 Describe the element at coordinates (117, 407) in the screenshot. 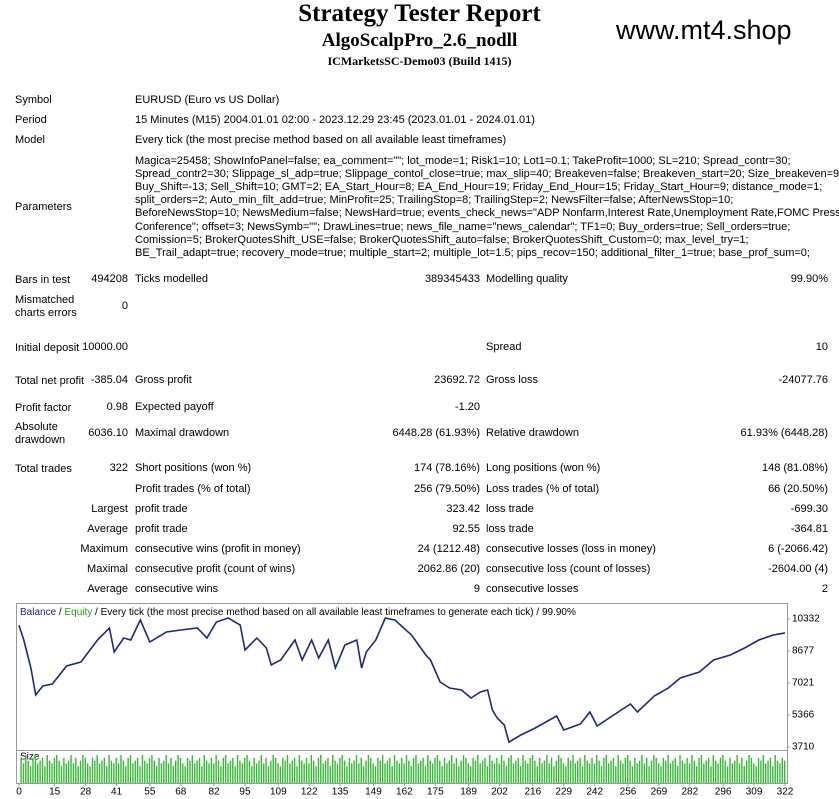

I see `stat-value: 0.98` at that location.